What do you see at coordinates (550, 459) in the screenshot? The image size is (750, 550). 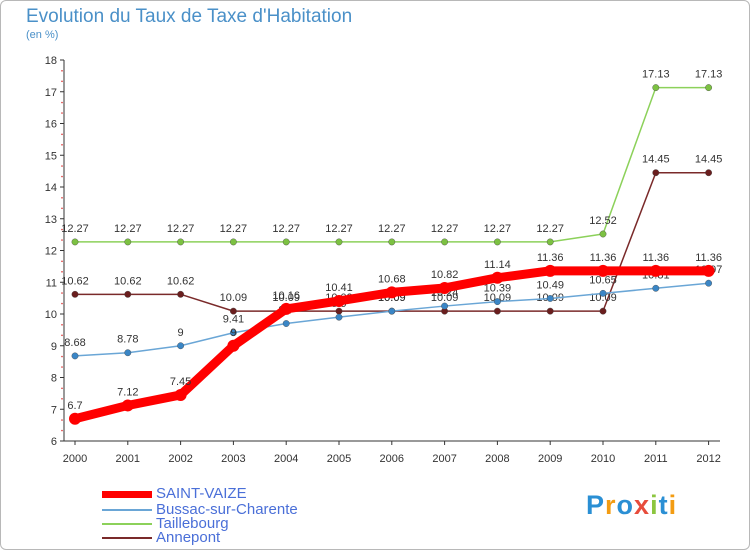 I see `x-tick-label: 2009` at bounding box center [550, 459].